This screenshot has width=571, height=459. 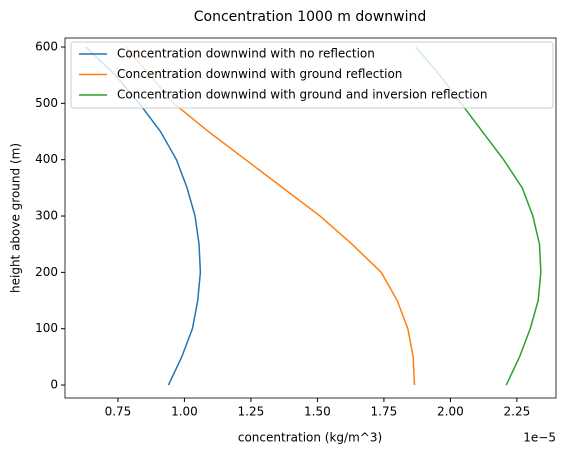 What do you see at coordinates (450, 412) in the screenshot?
I see `x-tick-label: 2.00` at bounding box center [450, 412].